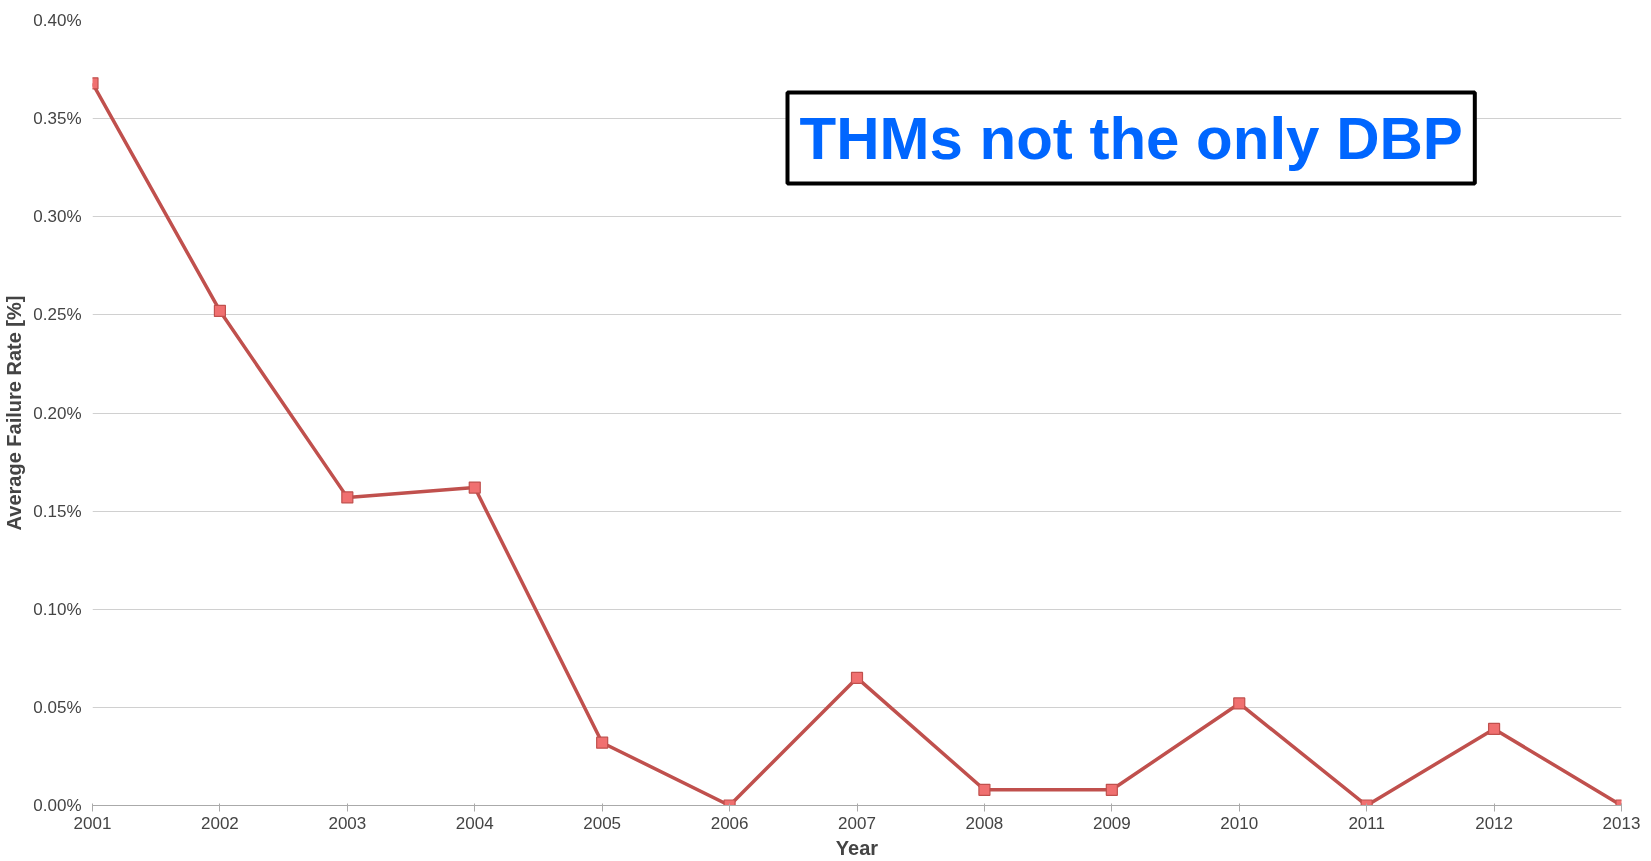 The width and height of the screenshot is (1651, 861). What do you see at coordinates (57, 805) in the screenshot?
I see `y-tick-label: 0.00%` at bounding box center [57, 805].